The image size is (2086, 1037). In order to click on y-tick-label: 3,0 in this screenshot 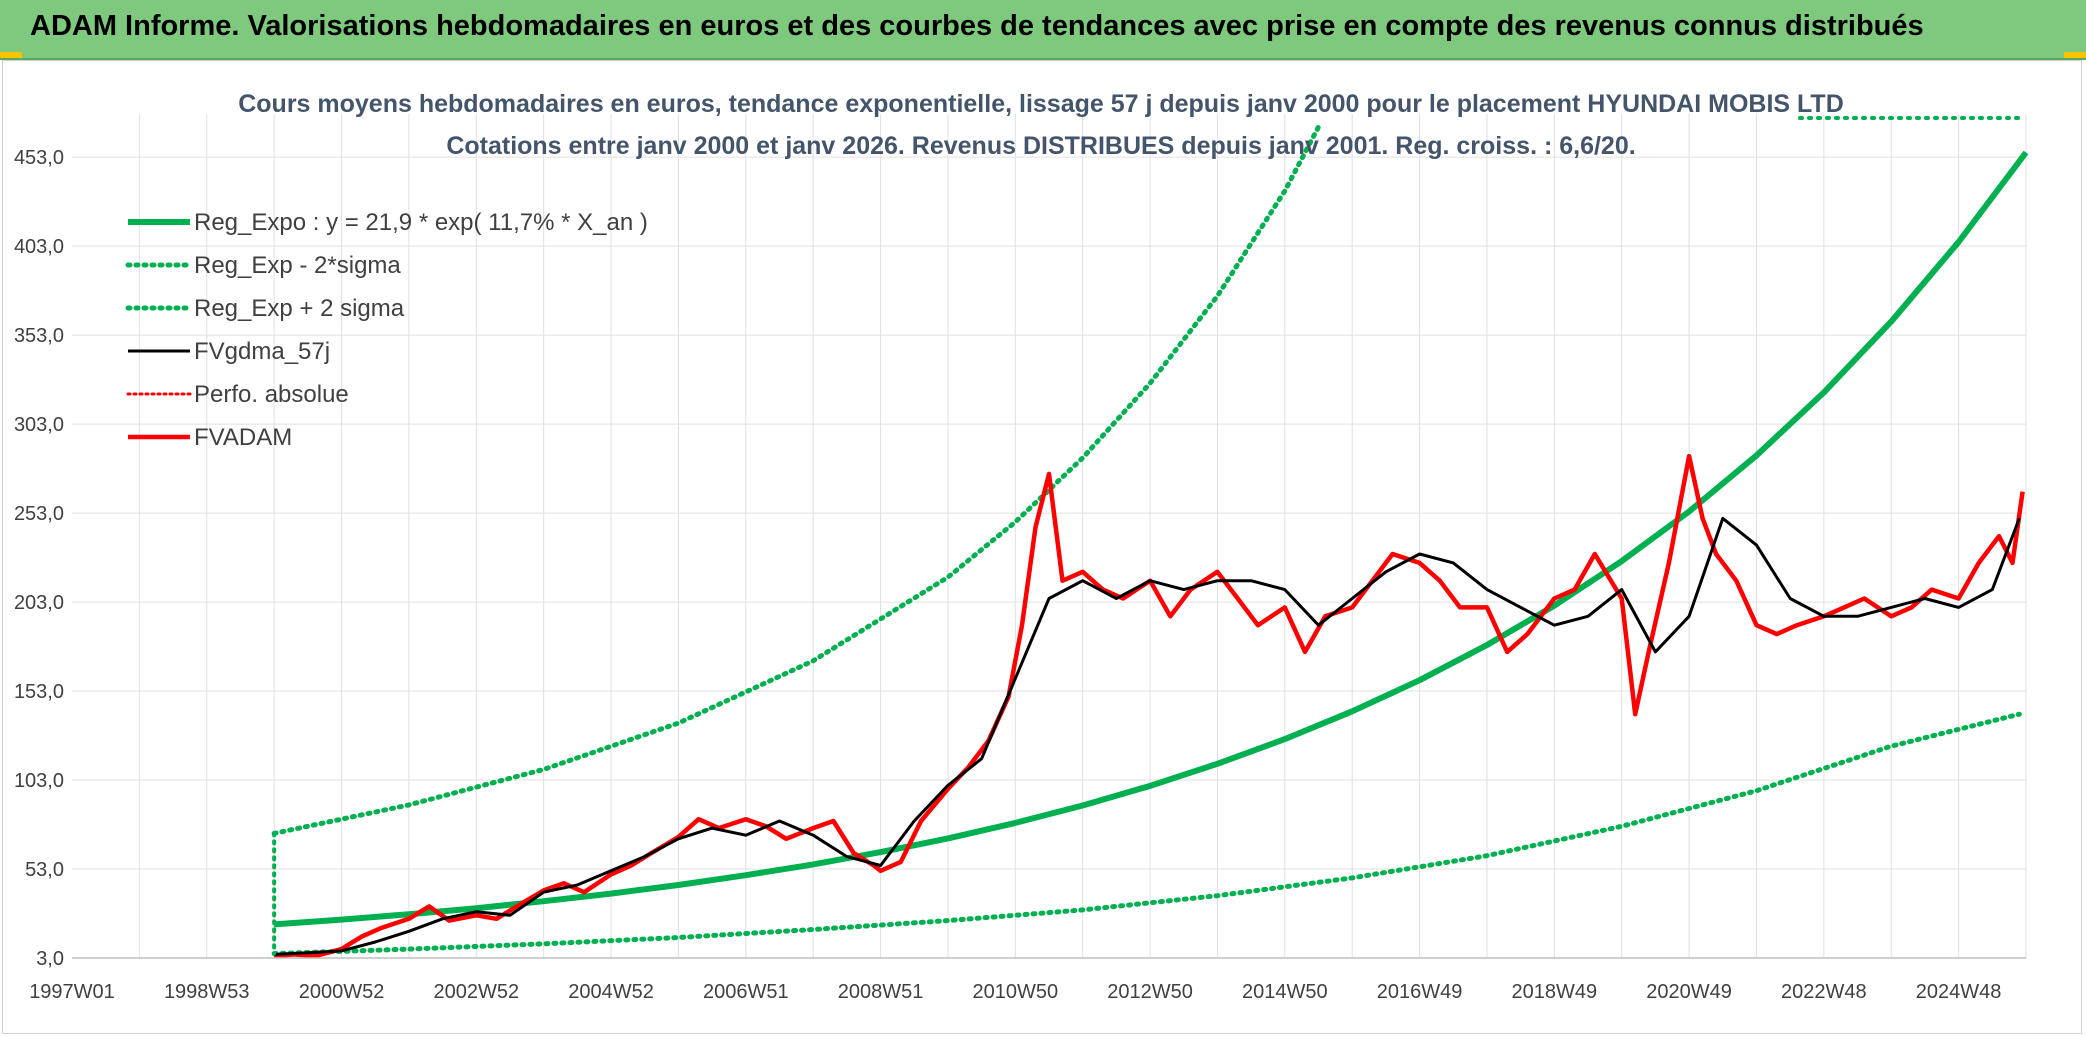, I will do `click(50, 959)`.